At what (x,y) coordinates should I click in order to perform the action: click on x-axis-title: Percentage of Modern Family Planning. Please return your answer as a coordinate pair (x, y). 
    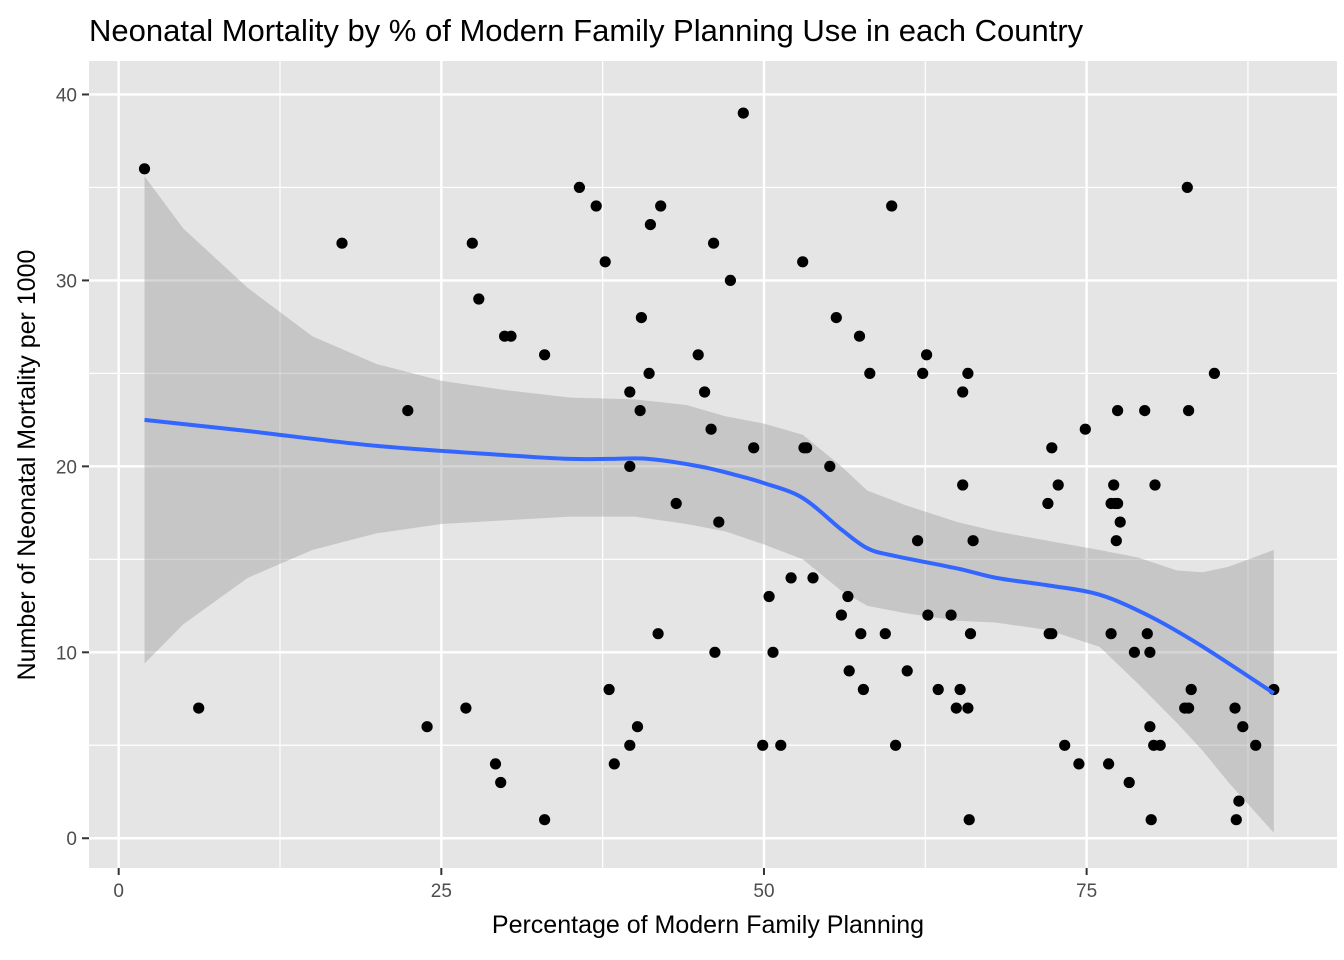
    Looking at the image, I should click on (708, 925).